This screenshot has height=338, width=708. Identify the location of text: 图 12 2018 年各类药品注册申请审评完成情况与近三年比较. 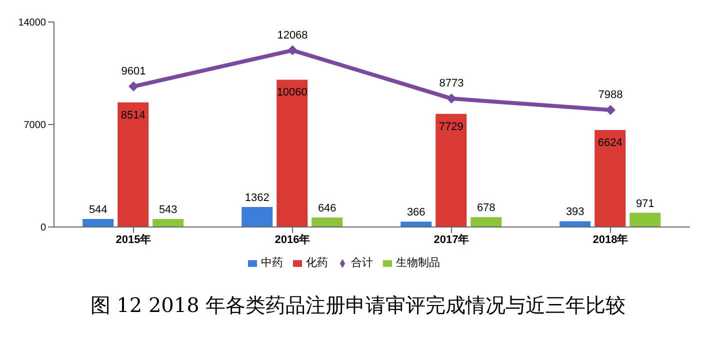
(358, 305).